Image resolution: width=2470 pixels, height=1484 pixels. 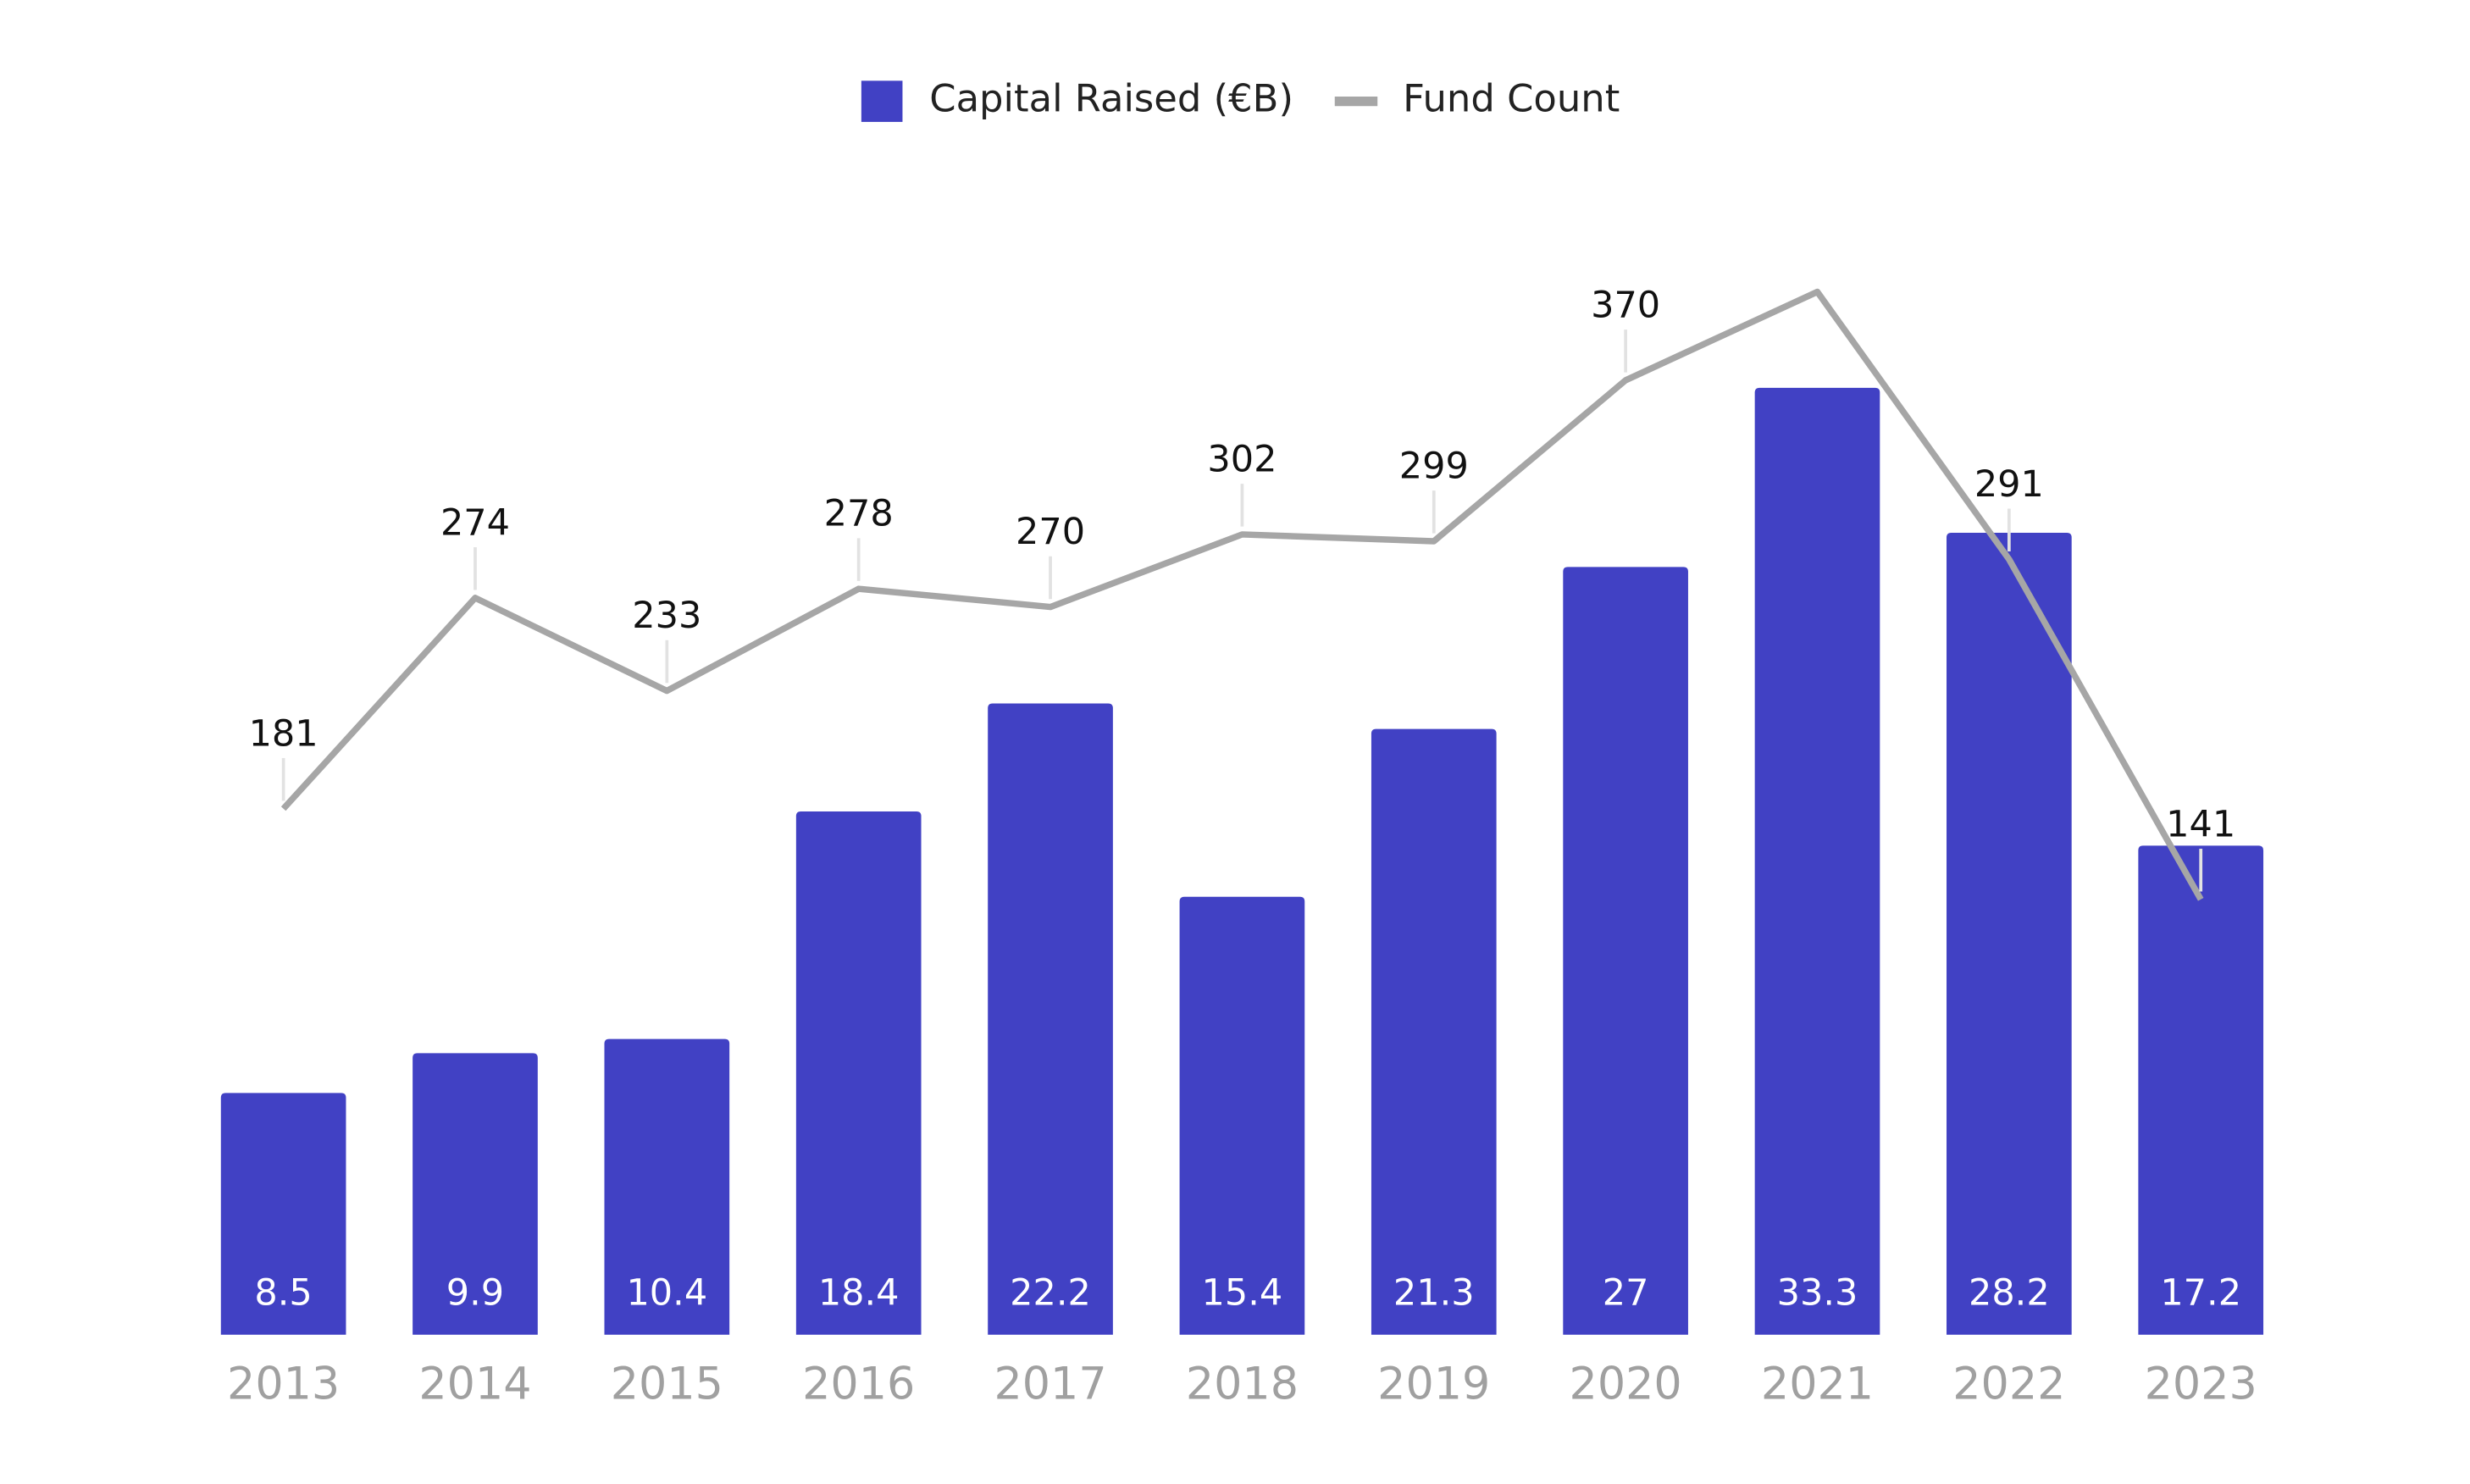 I want to click on legend-label: Fund Count, so click(x=1512, y=98).